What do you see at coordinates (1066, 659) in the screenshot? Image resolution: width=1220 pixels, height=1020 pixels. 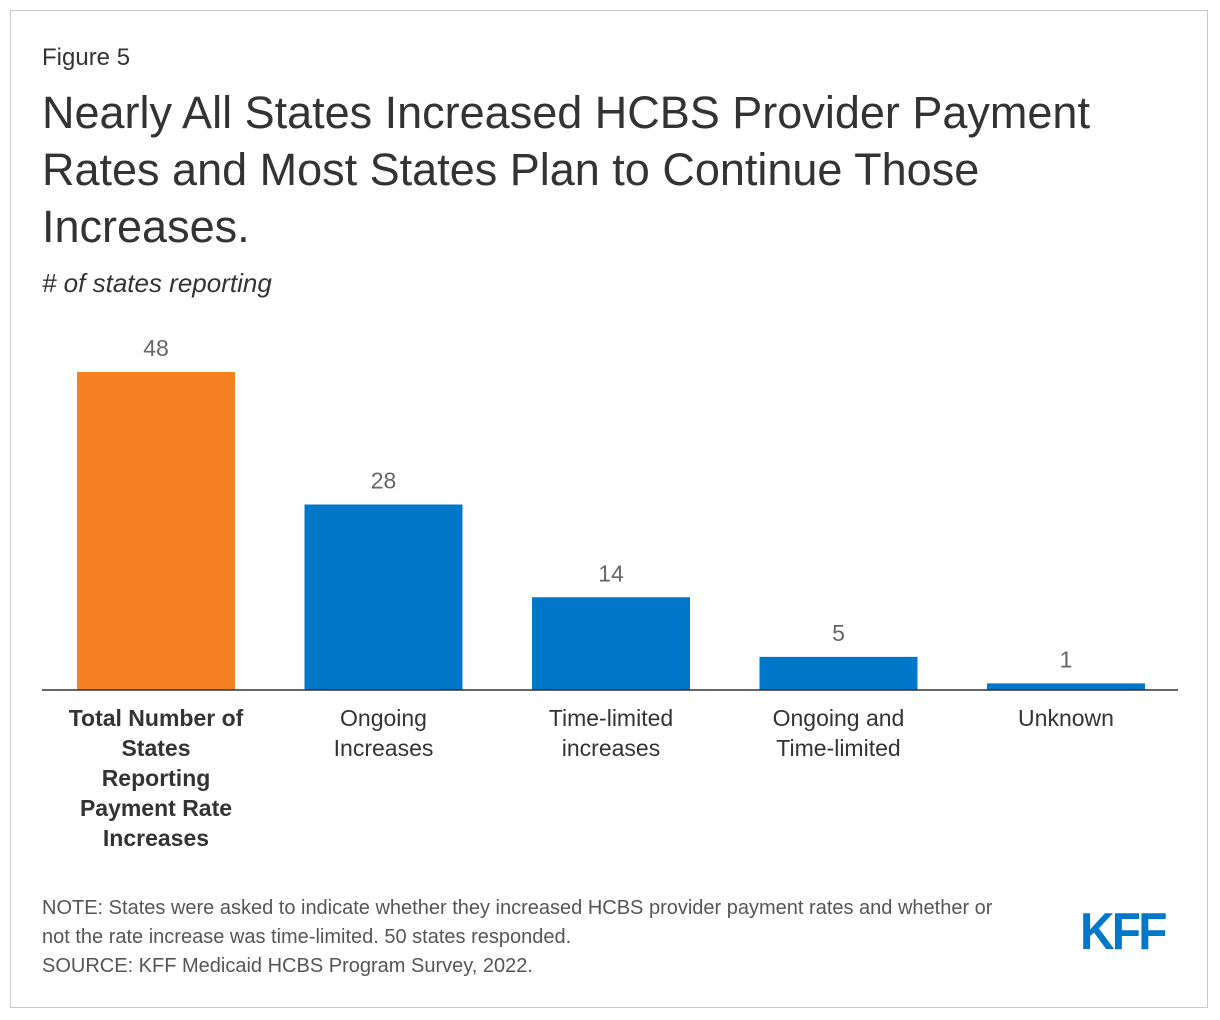 I see `data-label-5: 1` at bounding box center [1066, 659].